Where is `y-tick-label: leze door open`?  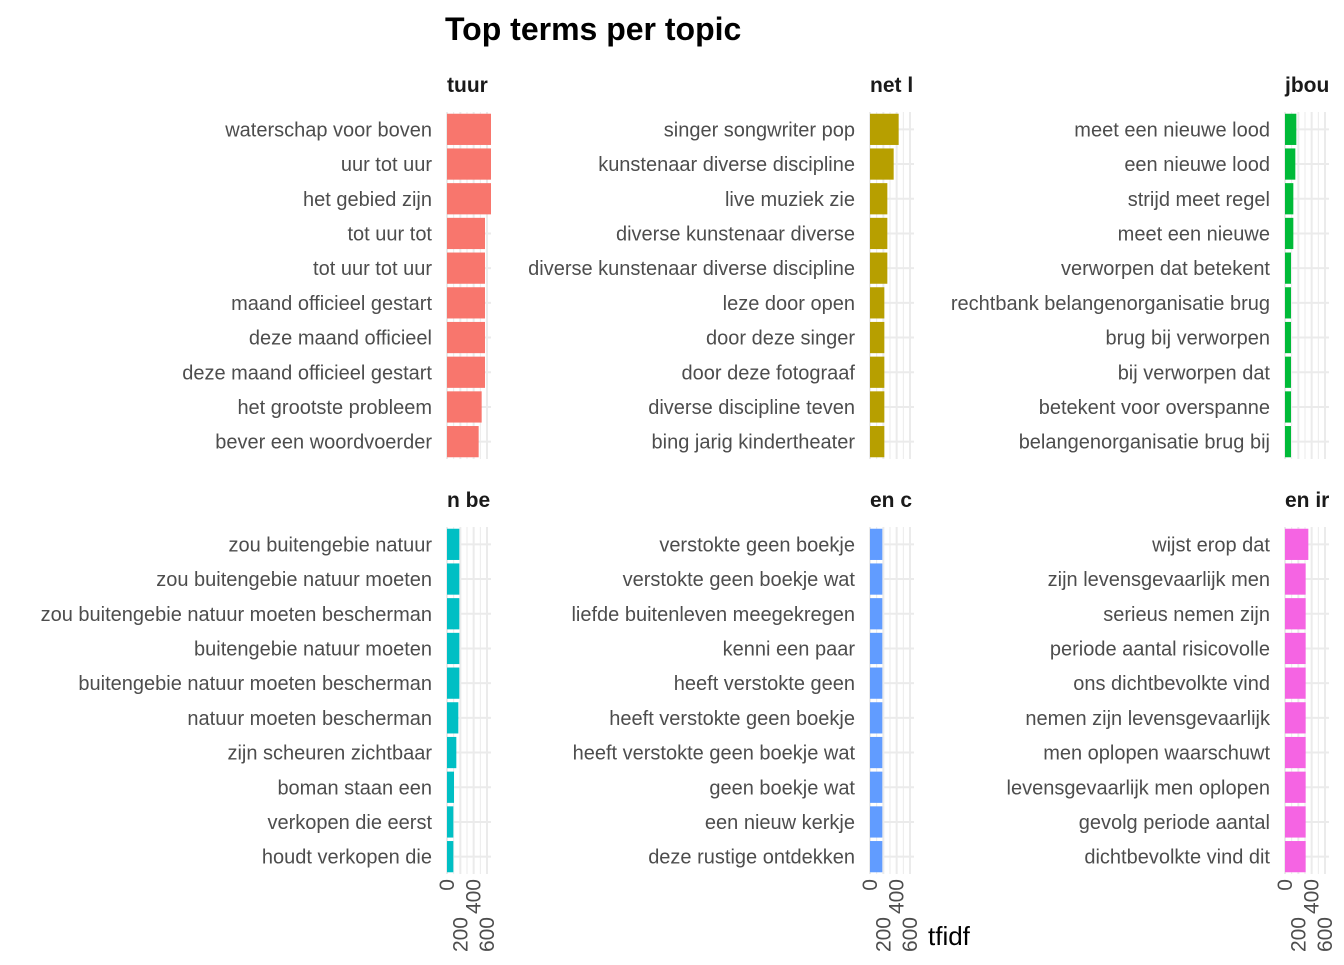
y-tick-label: leze door open is located at coordinates (789, 304).